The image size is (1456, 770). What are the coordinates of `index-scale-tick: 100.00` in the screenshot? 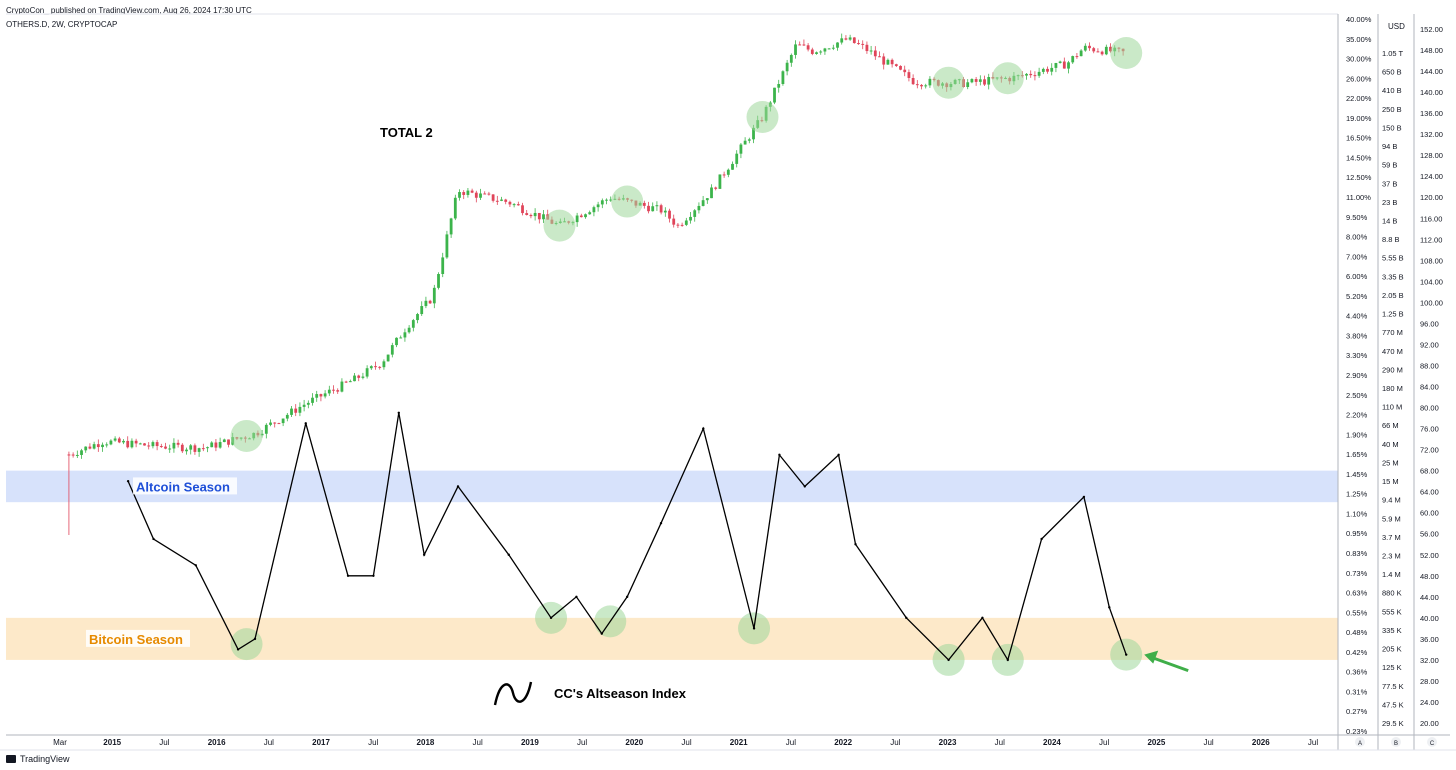 It's located at (1431, 302).